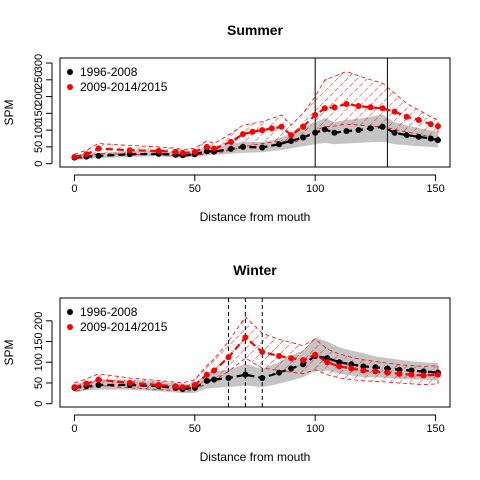 This screenshot has height=480, width=480. Describe the element at coordinates (27, 359) in the screenshot. I see `y-axis: 0 50 100 150 200 SPM` at that location.